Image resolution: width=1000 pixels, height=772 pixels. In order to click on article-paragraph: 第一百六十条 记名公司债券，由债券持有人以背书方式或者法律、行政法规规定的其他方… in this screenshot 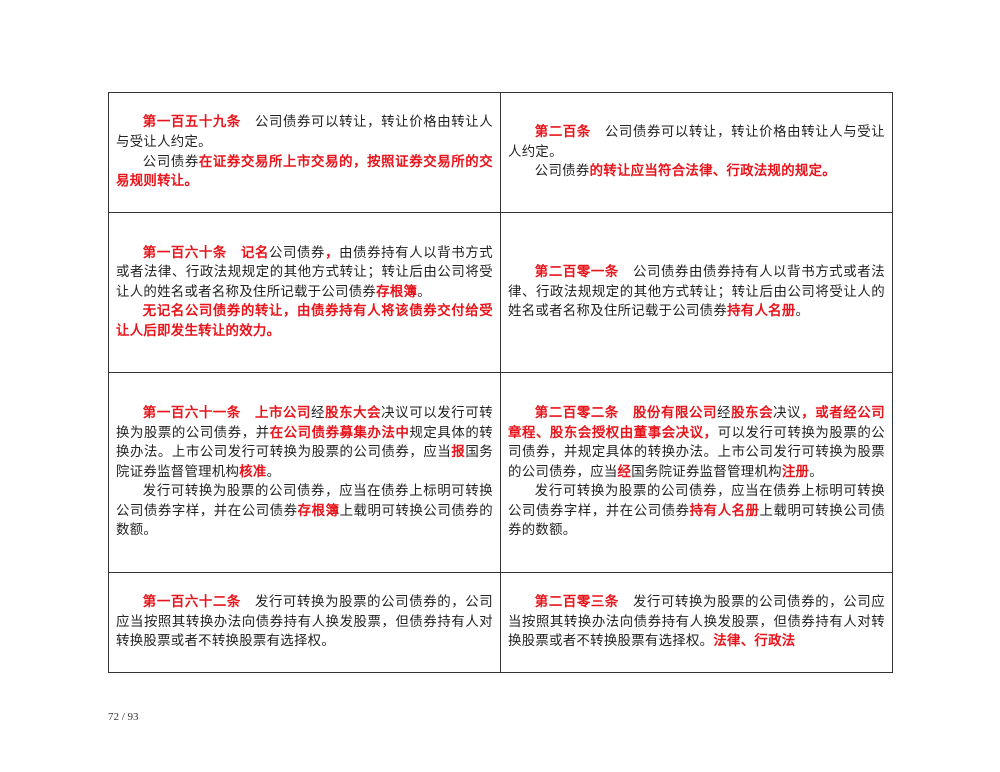, I will do `click(304, 273)`.